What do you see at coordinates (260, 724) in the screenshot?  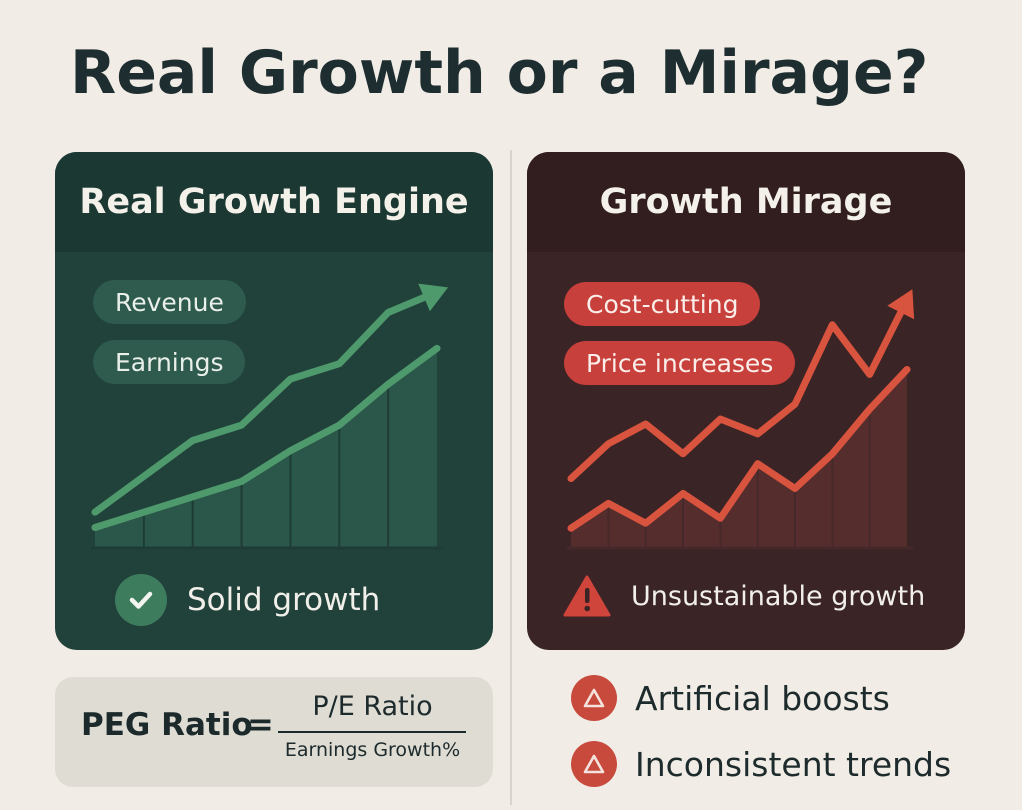 I see `peg-equals: =` at bounding box center [260, 724].